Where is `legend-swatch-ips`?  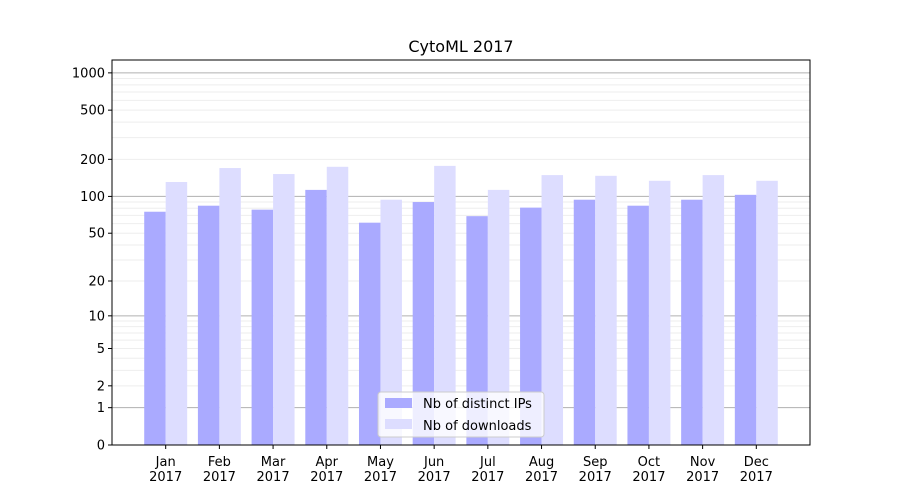
legend-swatch-ips is located at coordinates (398, 403).